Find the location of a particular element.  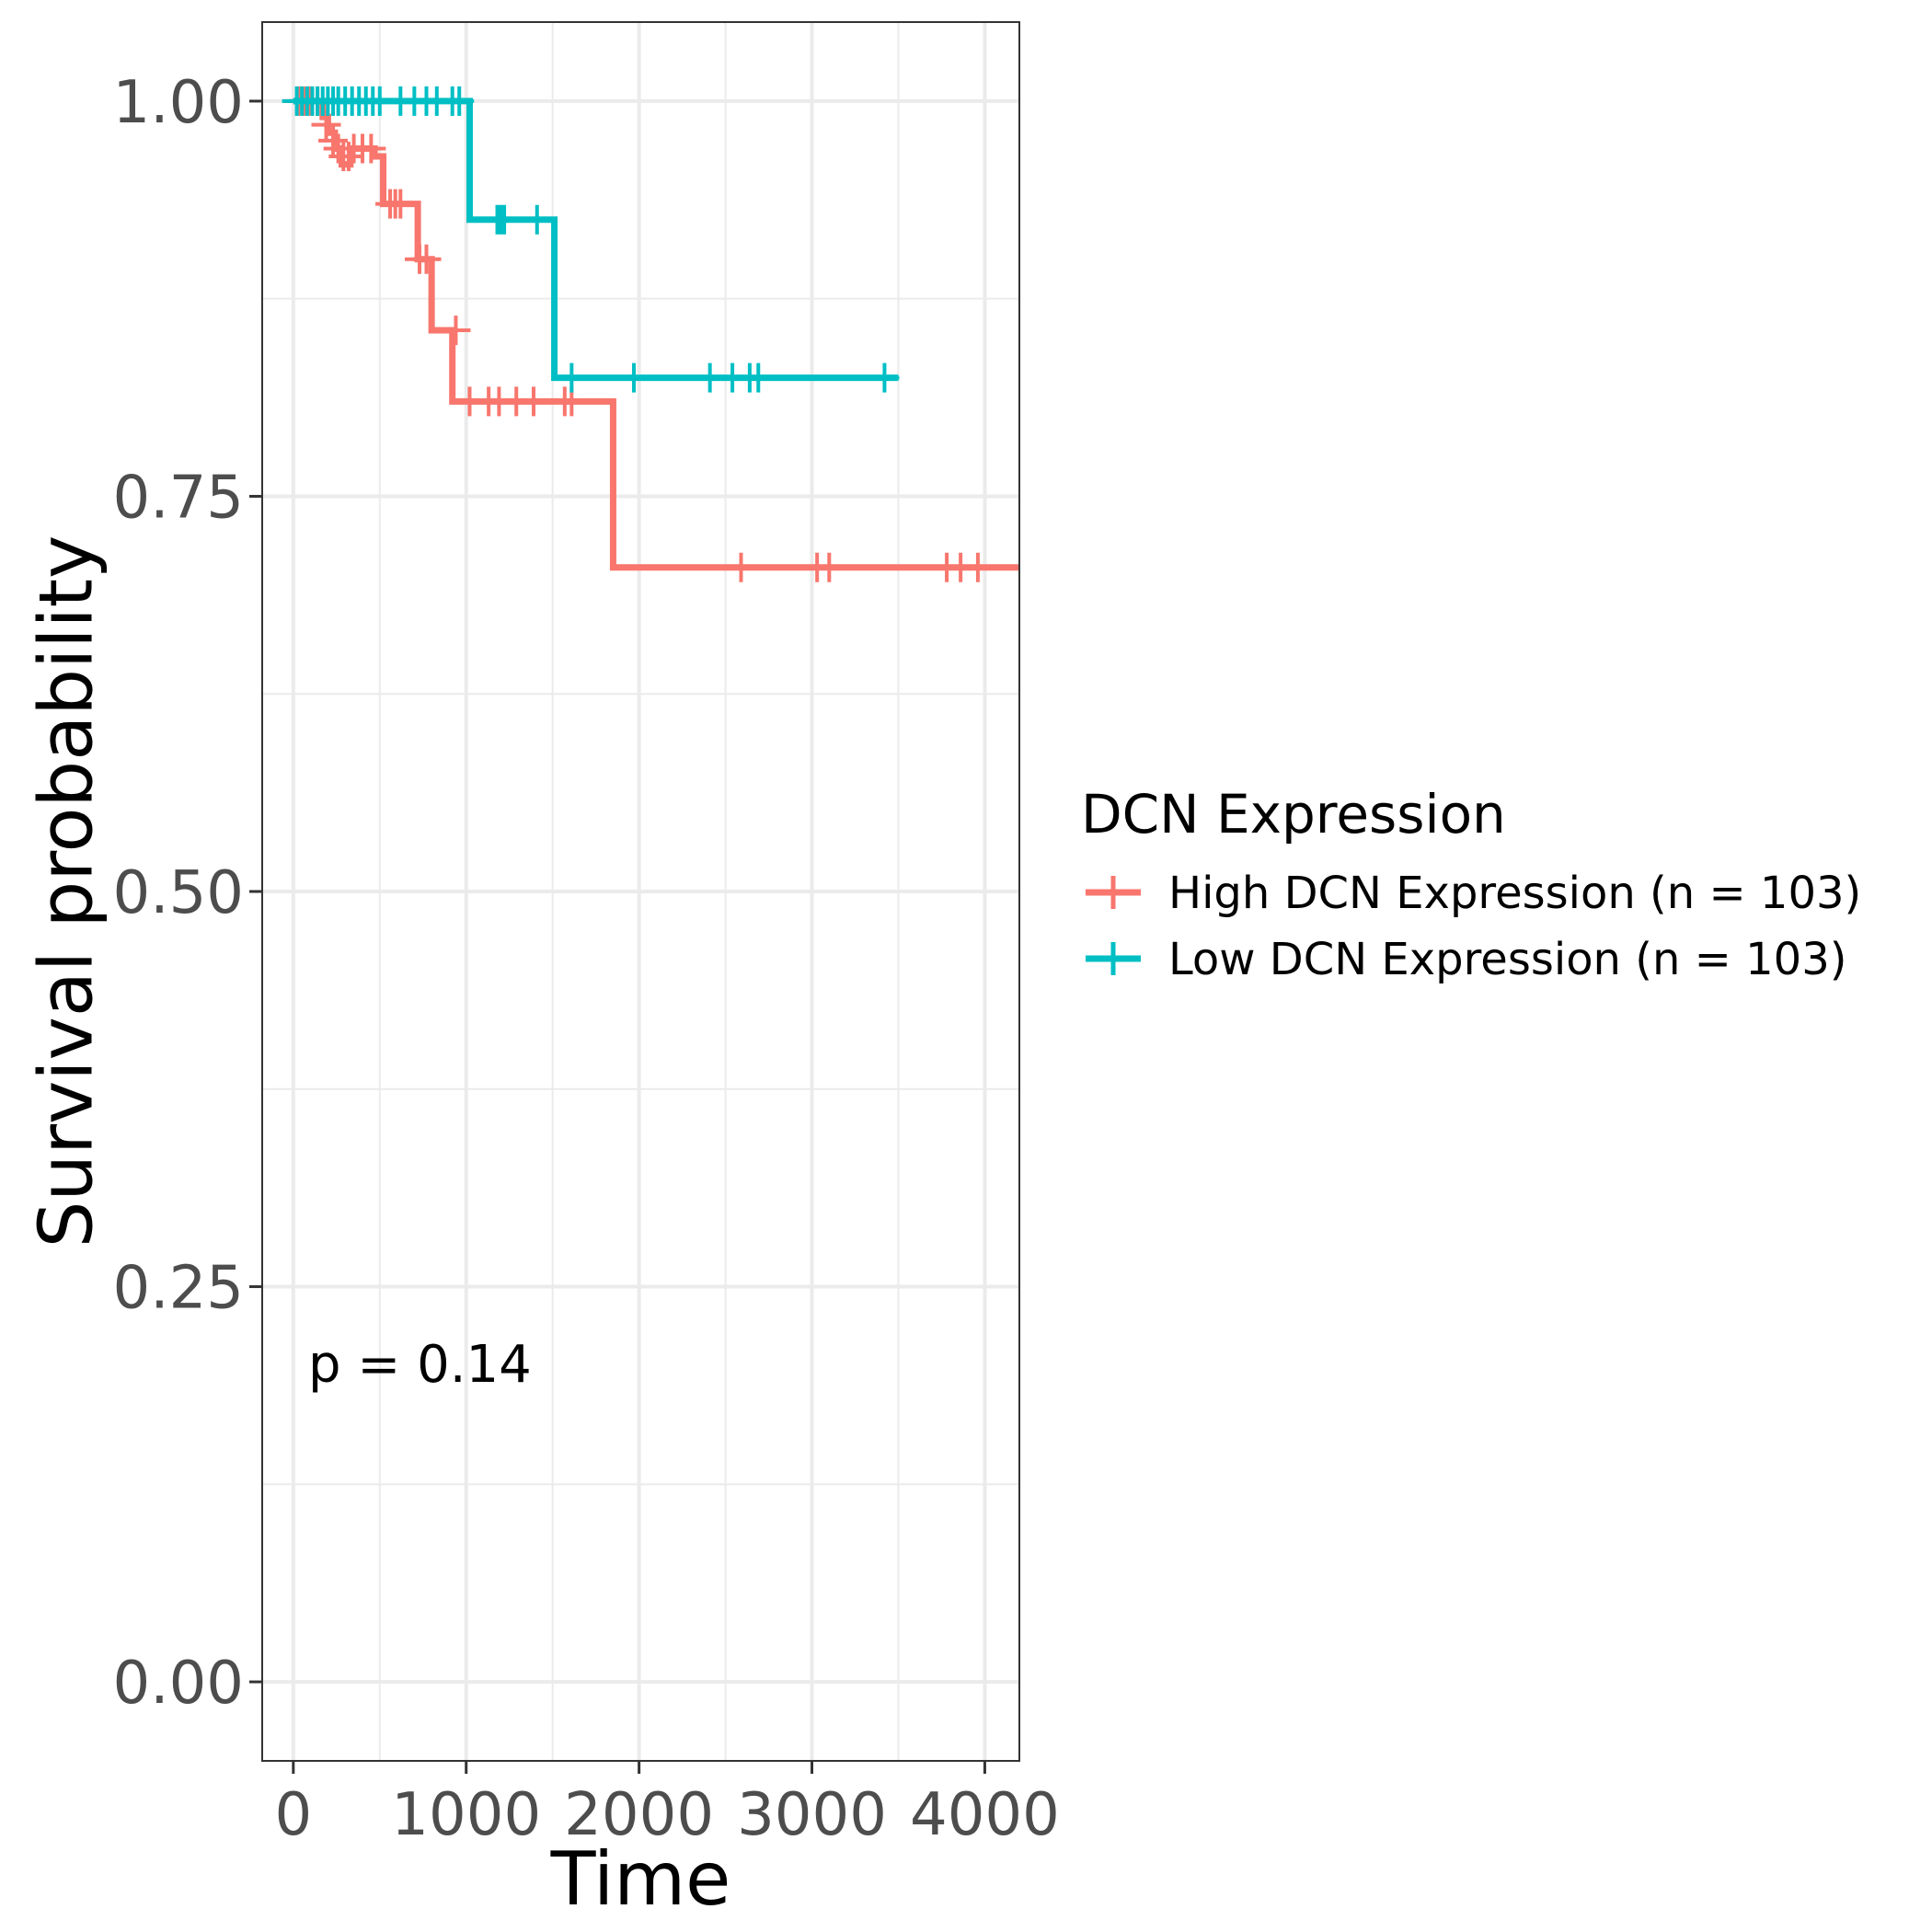

legend-item: Low DCN Expression (n = 103) is located at coordinates (1466, 959).